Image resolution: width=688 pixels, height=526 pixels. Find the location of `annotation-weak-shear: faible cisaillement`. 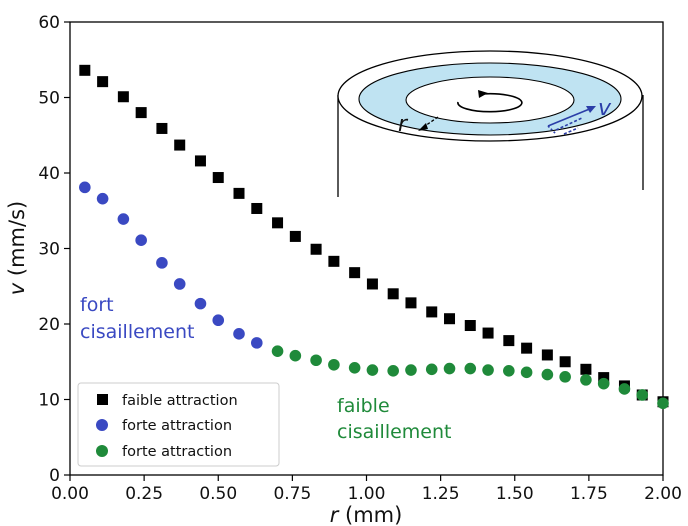

annotation-weak-shear: faible cisaillement is located at coordinates (394, 419).